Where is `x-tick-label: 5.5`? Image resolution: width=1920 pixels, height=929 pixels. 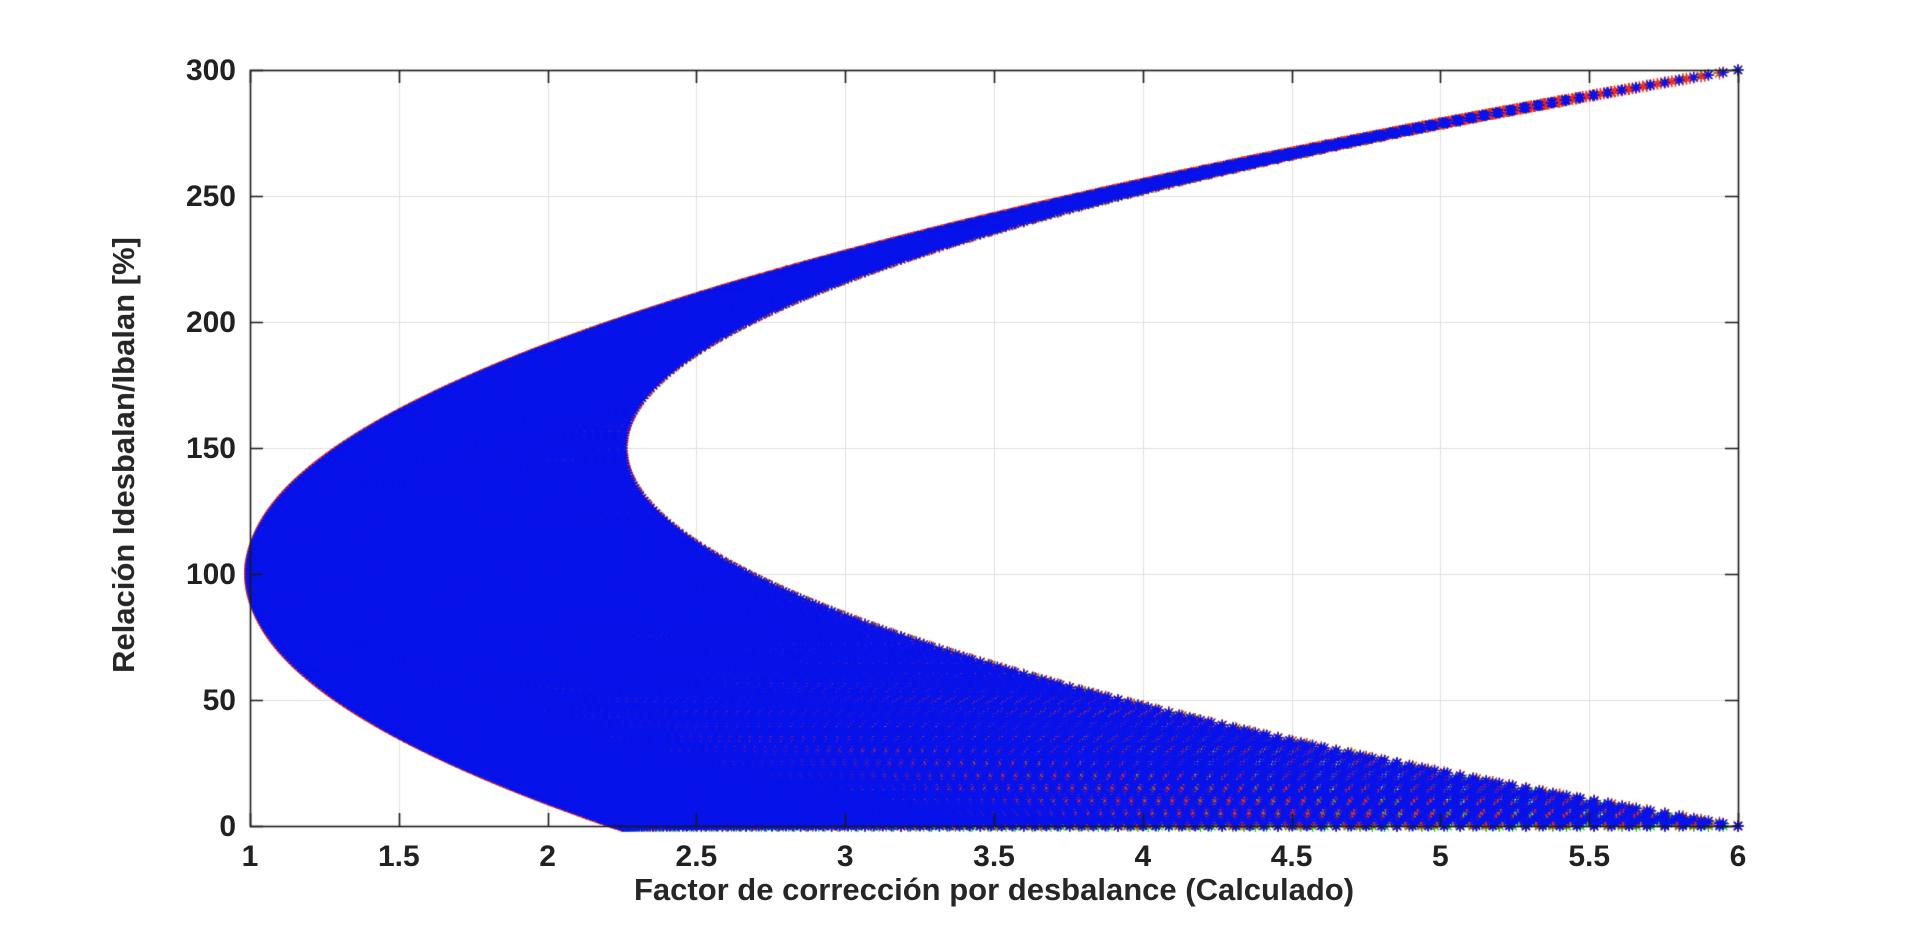
x-tick-label: 5.5 is located at coordinates (1589, 856).